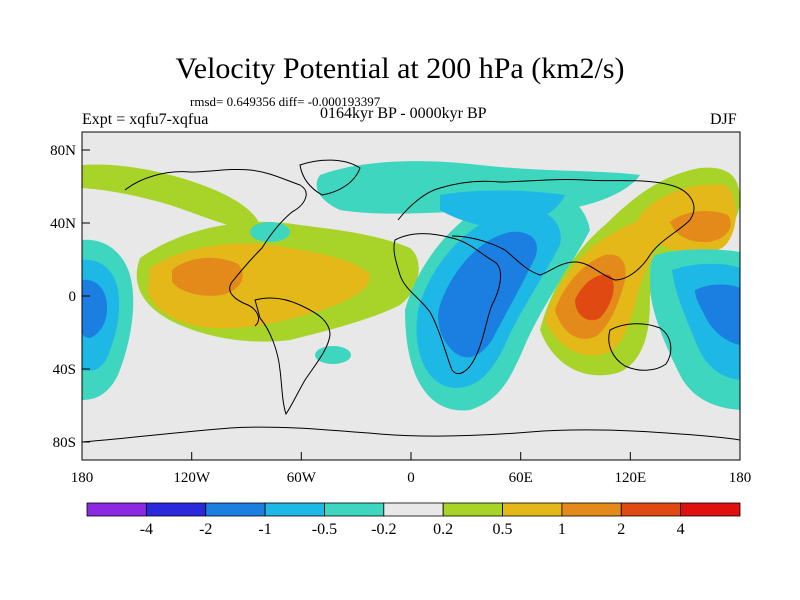 The width and height of the screenshot is (800, 600). Describe the element at coordinates (73, 297) in the screenshot. I see `y-label-0: 0` at that location.